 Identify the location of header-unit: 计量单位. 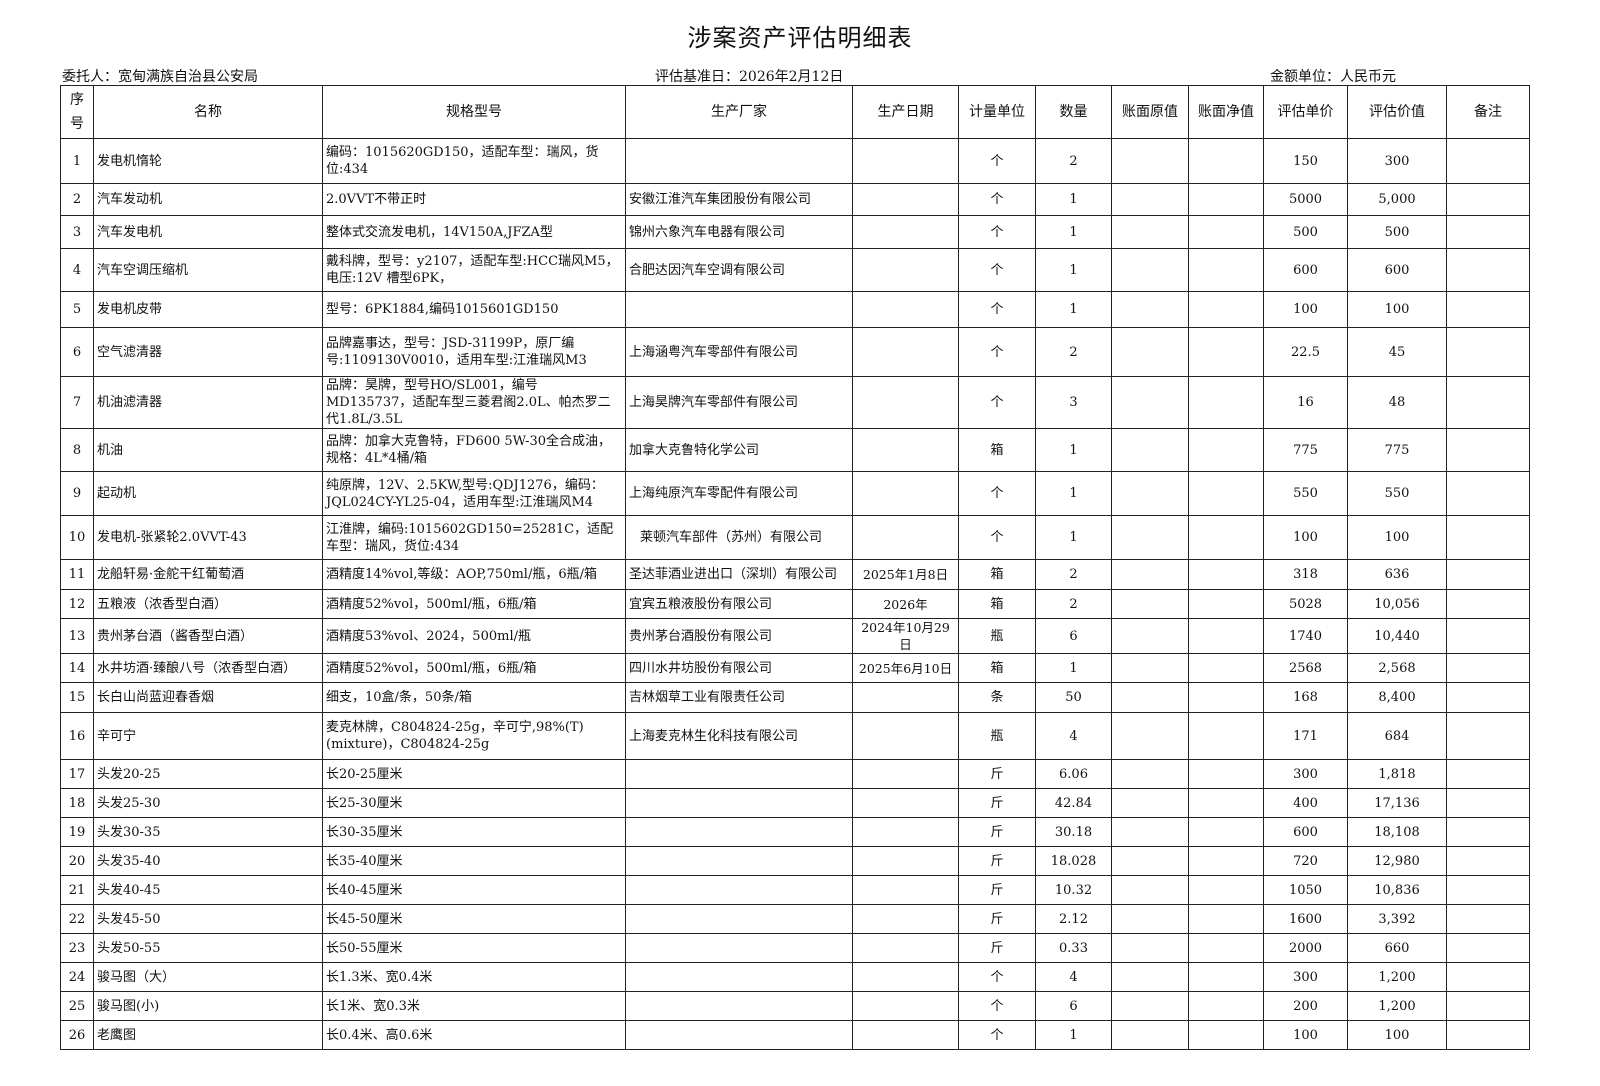
(997, 112).